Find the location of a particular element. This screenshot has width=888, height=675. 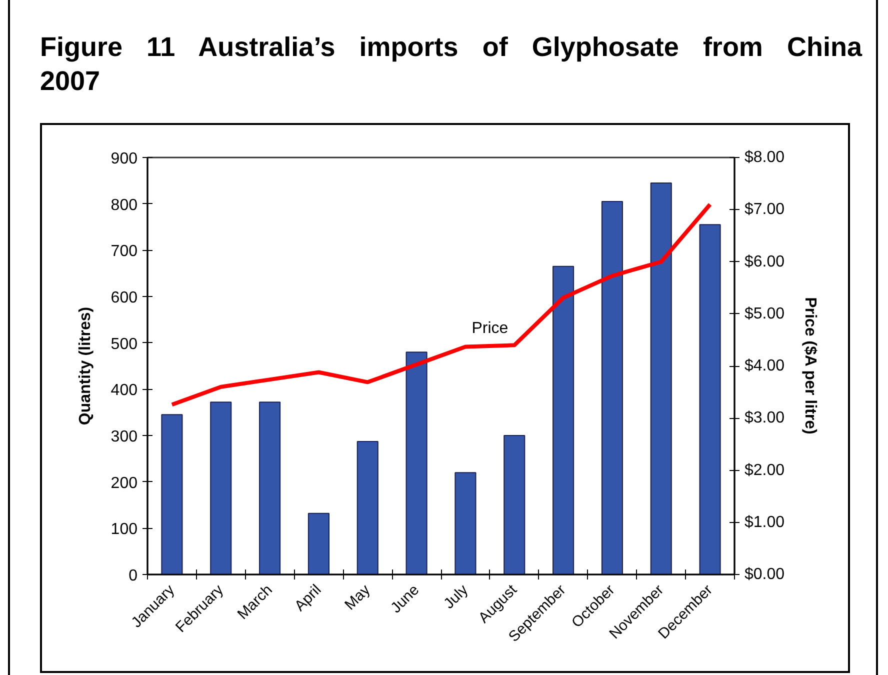

y2-tick-label: $6.00 is located at coordinates (764, 261).